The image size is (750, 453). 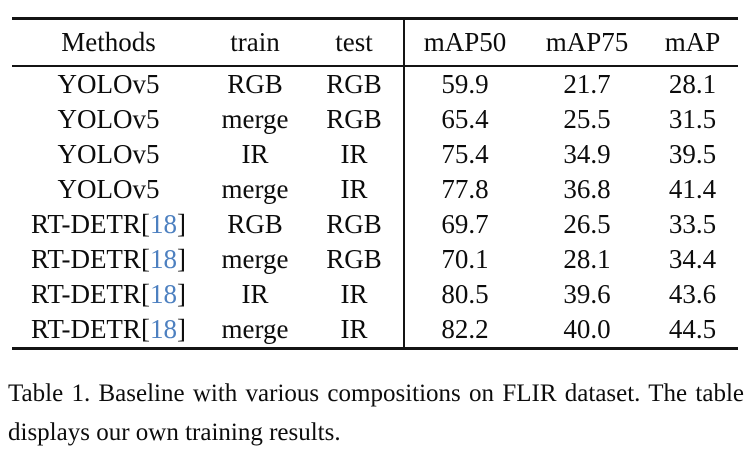 What do you see at coordinates (587, 224) in the screenshot?
I see `map75-cell: 26.5` at bounding box center [587, 224].